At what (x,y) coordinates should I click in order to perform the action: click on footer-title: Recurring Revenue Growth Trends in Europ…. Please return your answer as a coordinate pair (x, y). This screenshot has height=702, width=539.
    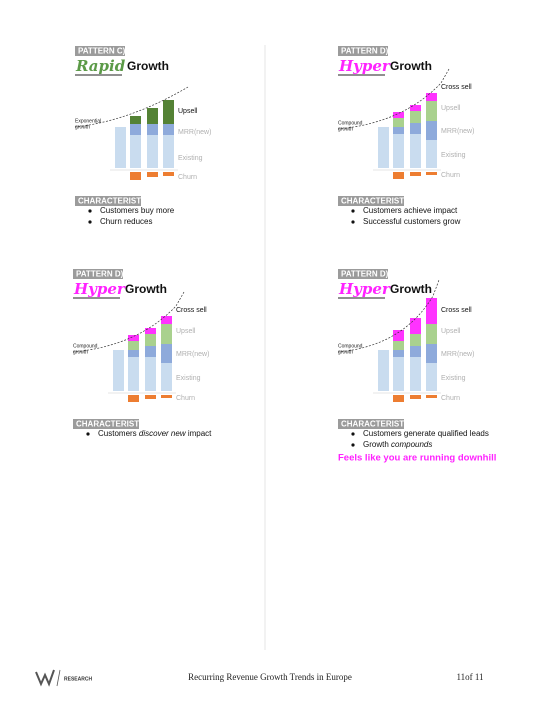
    Looking at the image, I should click on (270, 677).